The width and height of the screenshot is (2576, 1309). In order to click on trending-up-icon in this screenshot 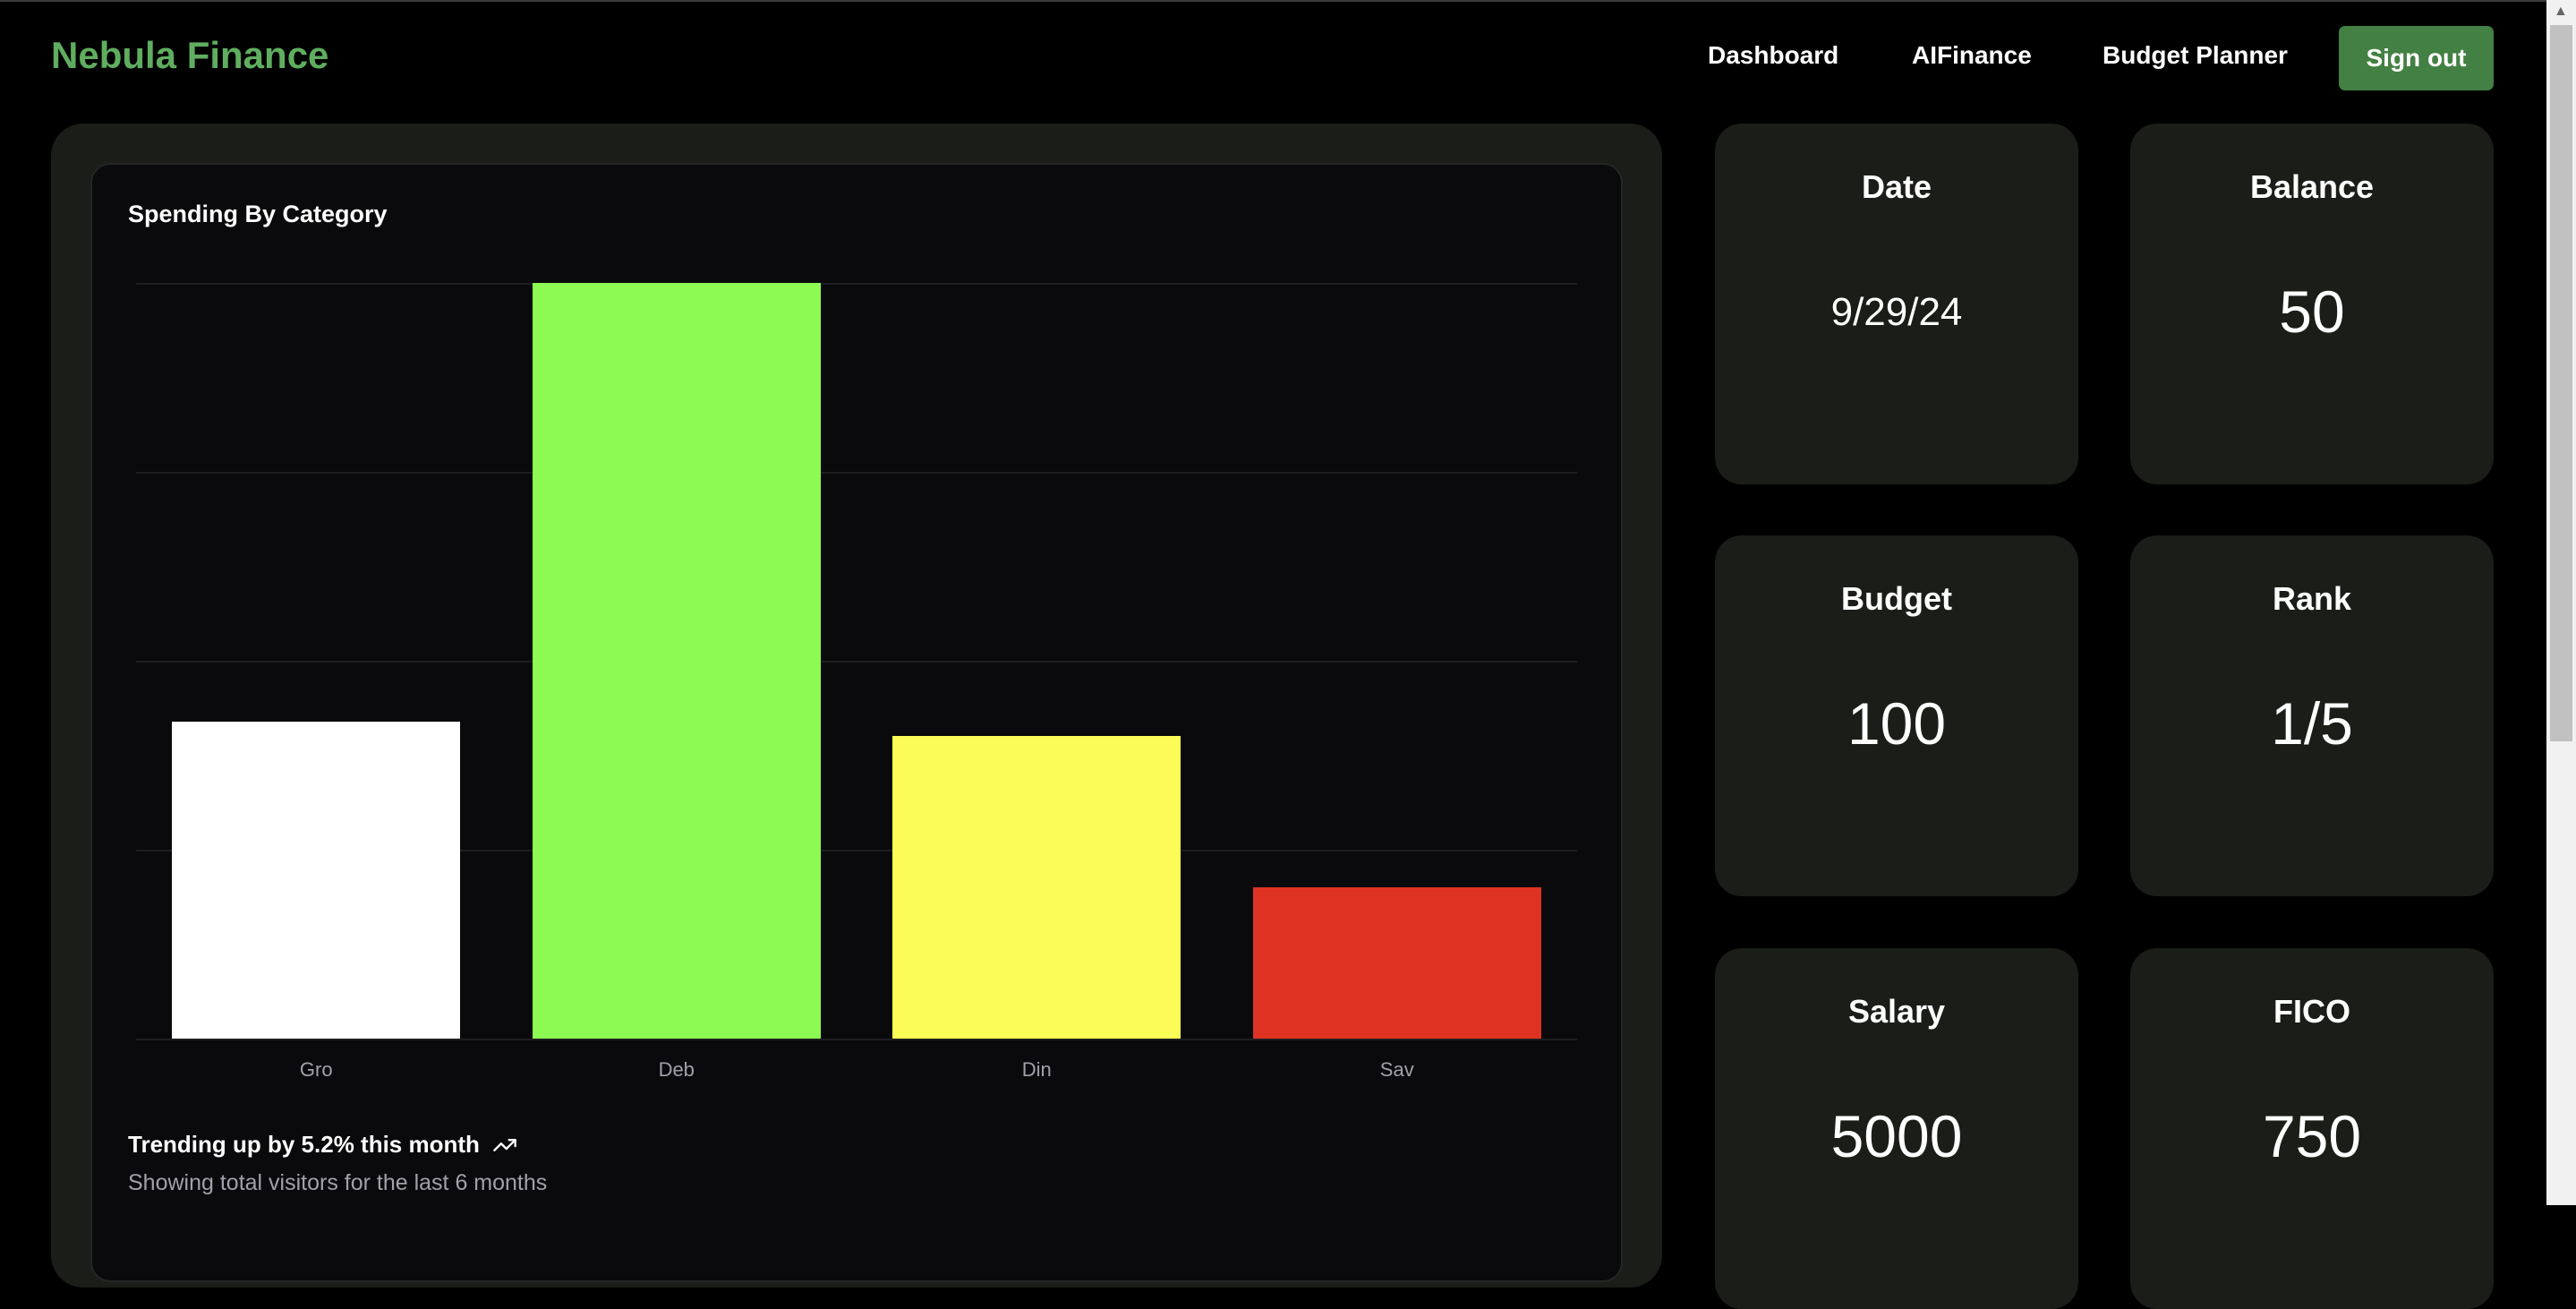, I will do `click(504, 1144)`.